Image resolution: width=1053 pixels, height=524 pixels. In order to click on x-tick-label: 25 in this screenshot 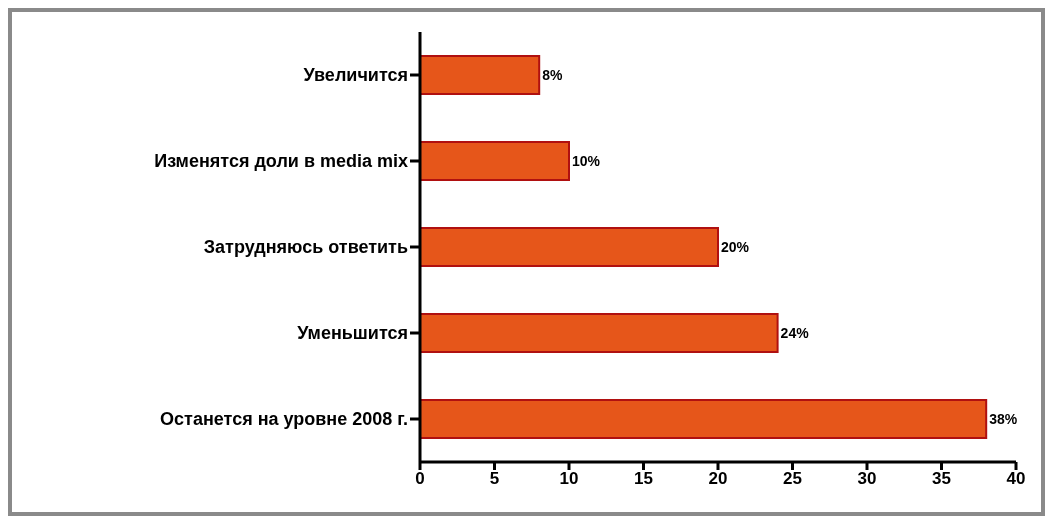, I will do `click(792, 479)`.